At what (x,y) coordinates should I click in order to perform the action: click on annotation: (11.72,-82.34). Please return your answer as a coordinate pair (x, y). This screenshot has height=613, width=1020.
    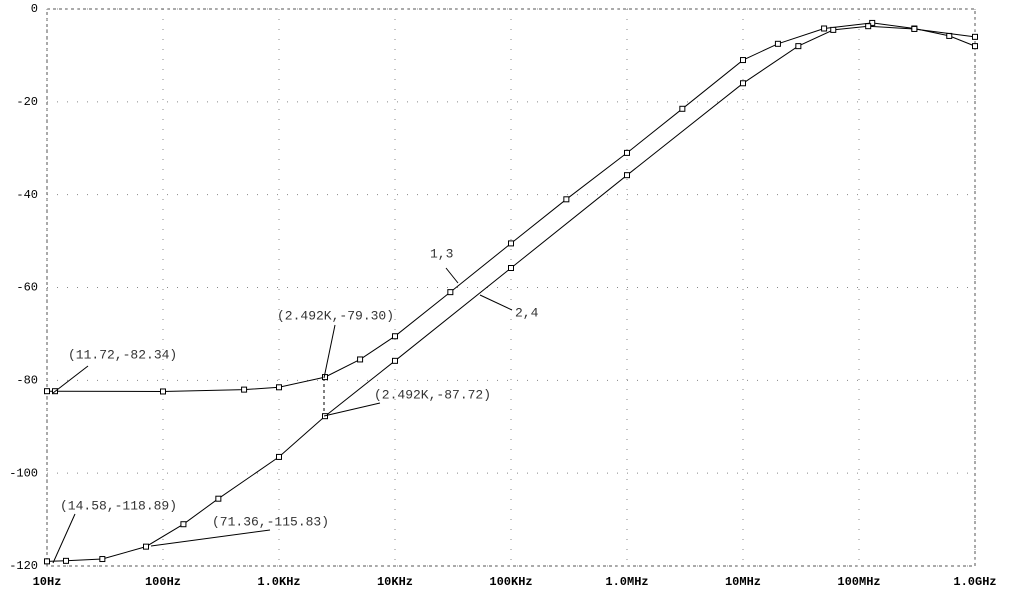
    Looking at the image, I should click on (122, 354).